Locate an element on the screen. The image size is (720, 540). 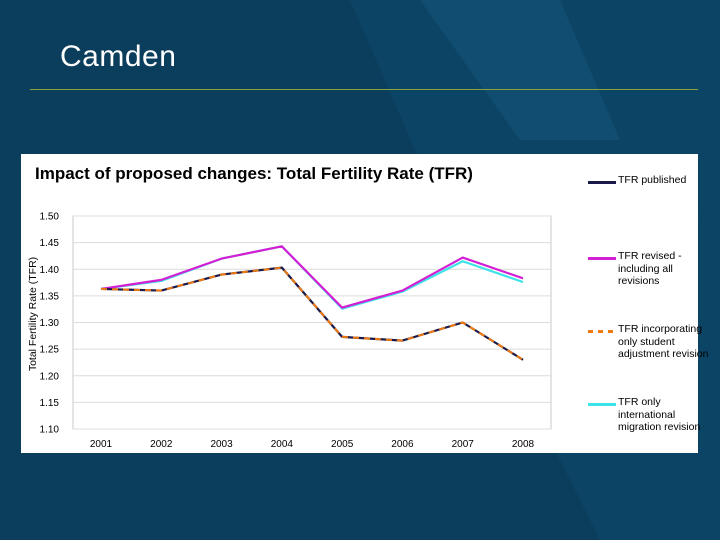
y-tick-label: 1.25 is located at coordinates (50, 350).